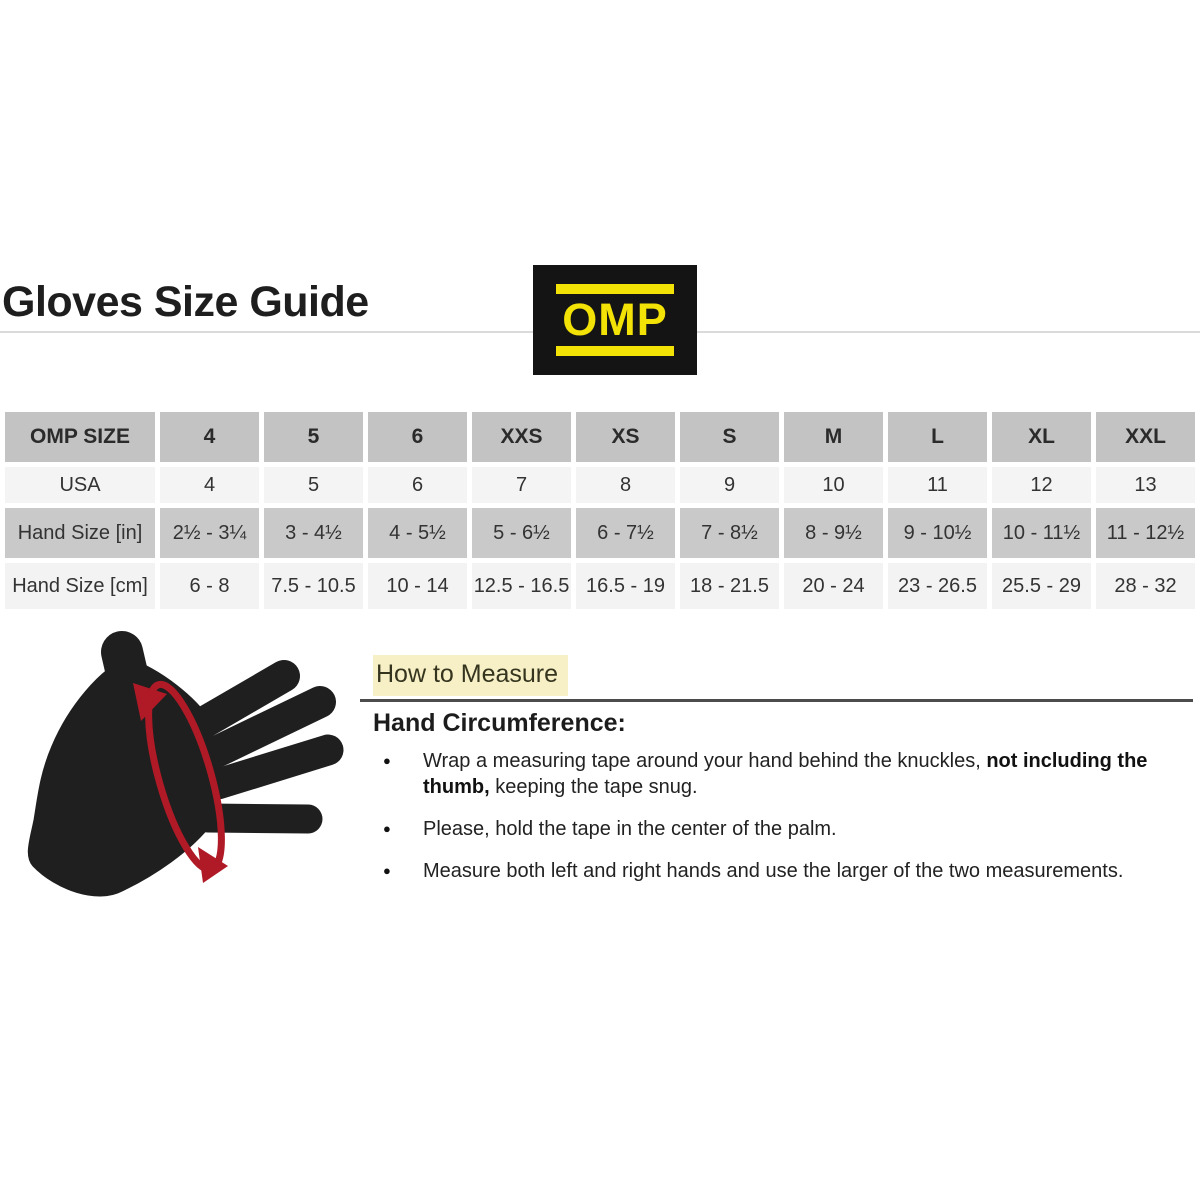 The width and height of the screenshot is (1200, 1200). What do you see at coordinates (209, 437) in the screenshot?
I see `header-cell: 4` at bounding box center [209, 437].